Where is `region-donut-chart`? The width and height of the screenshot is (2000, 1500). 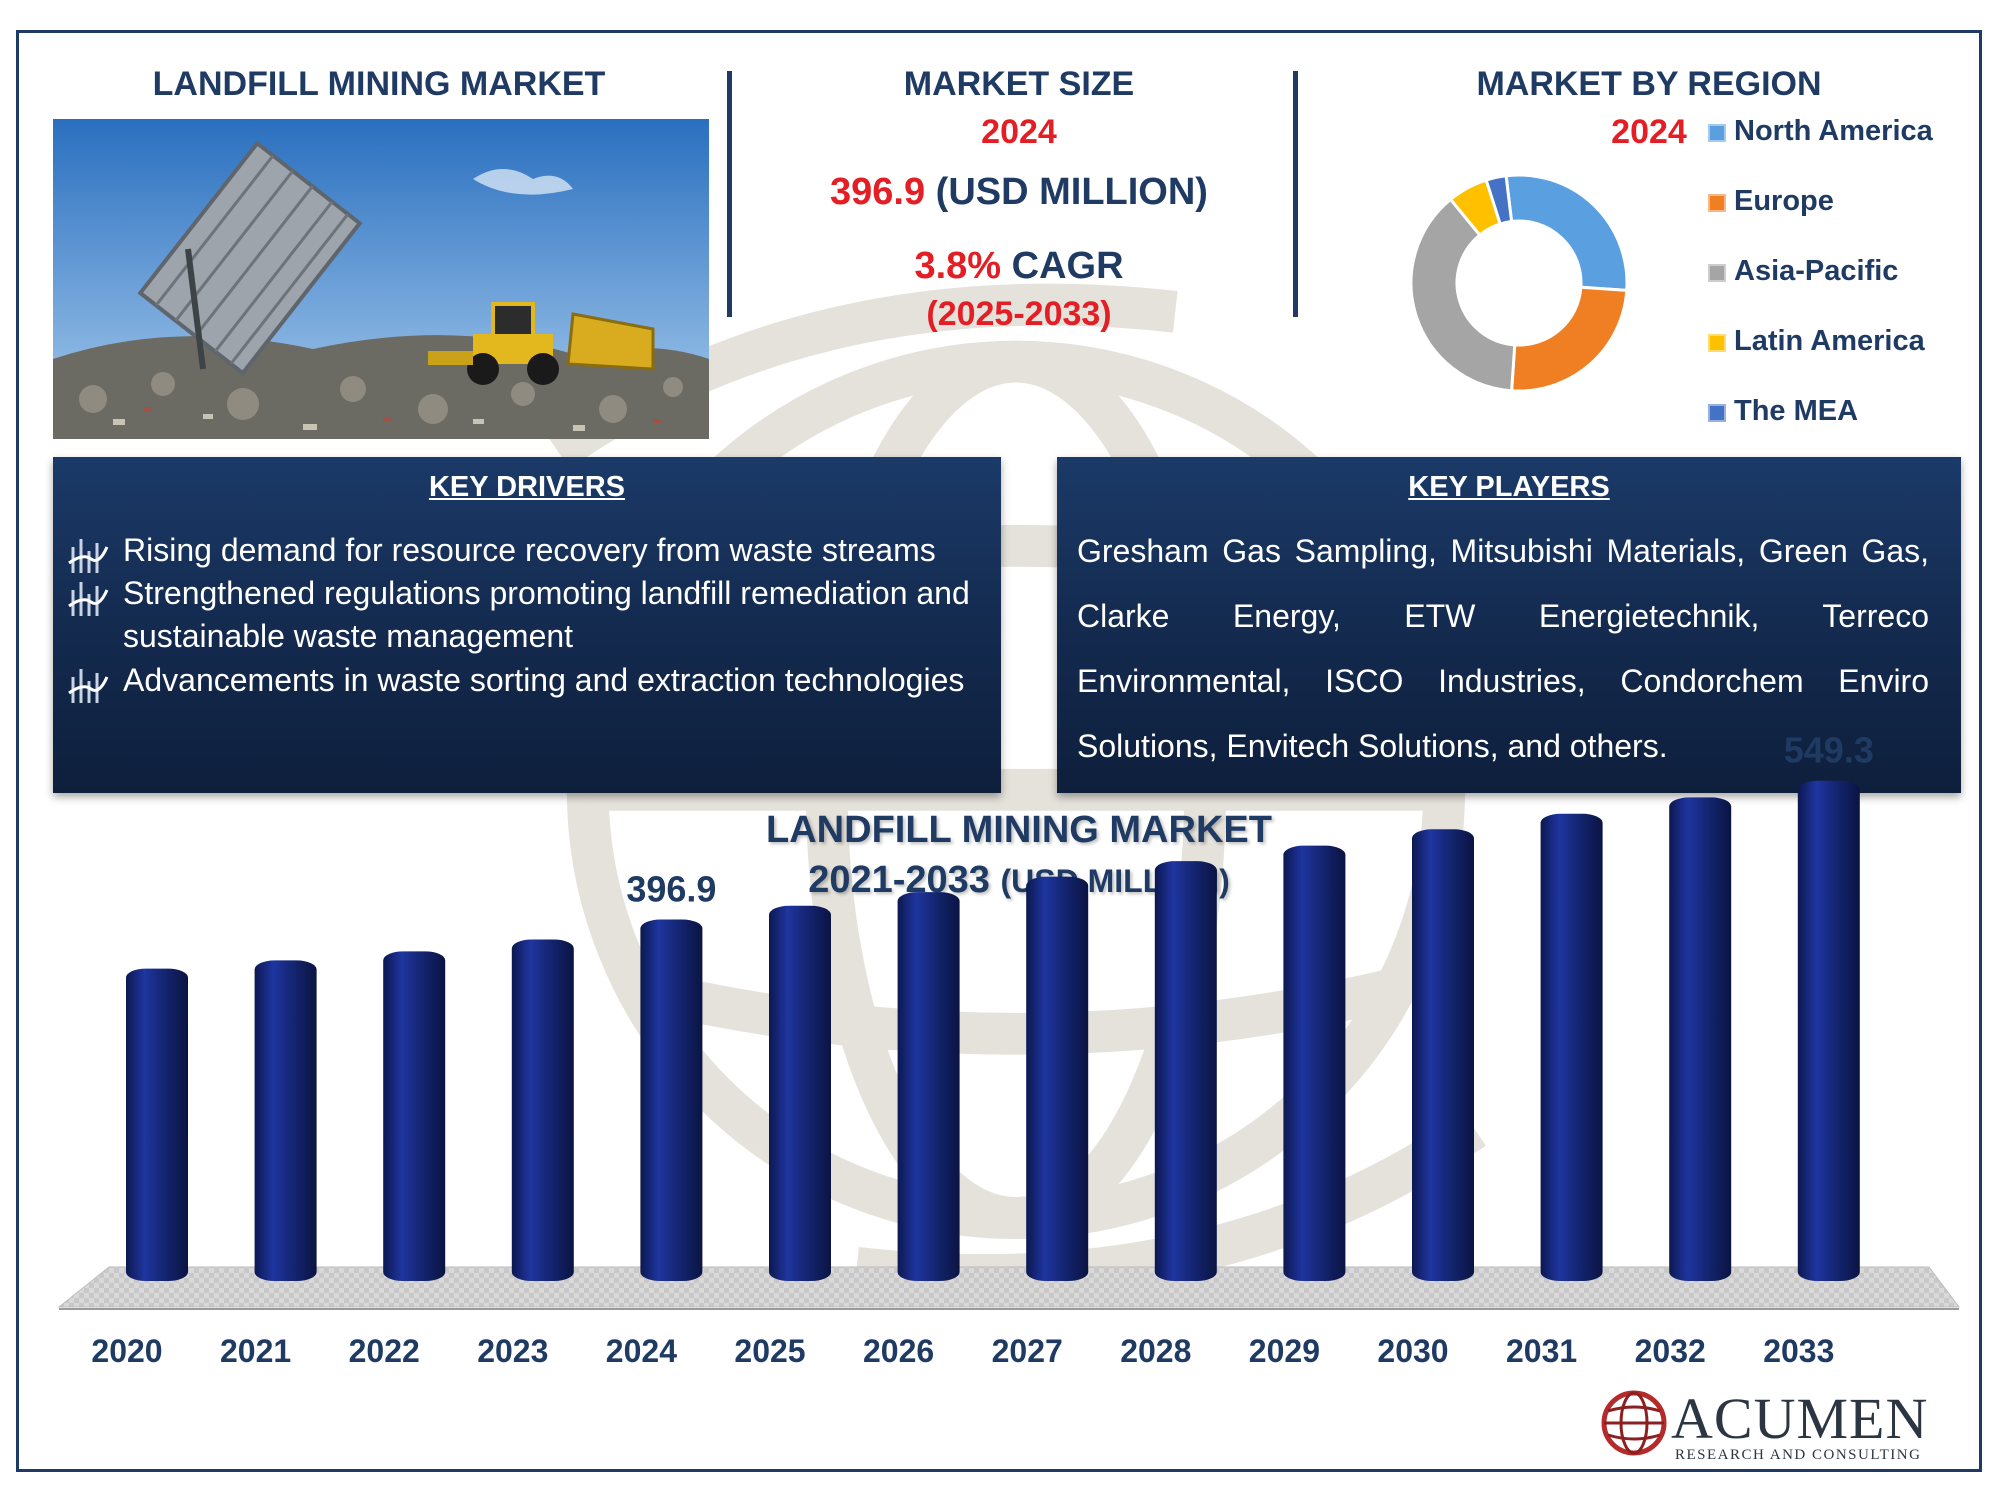
region-donut-chart is located at coordinates (1519, 283).